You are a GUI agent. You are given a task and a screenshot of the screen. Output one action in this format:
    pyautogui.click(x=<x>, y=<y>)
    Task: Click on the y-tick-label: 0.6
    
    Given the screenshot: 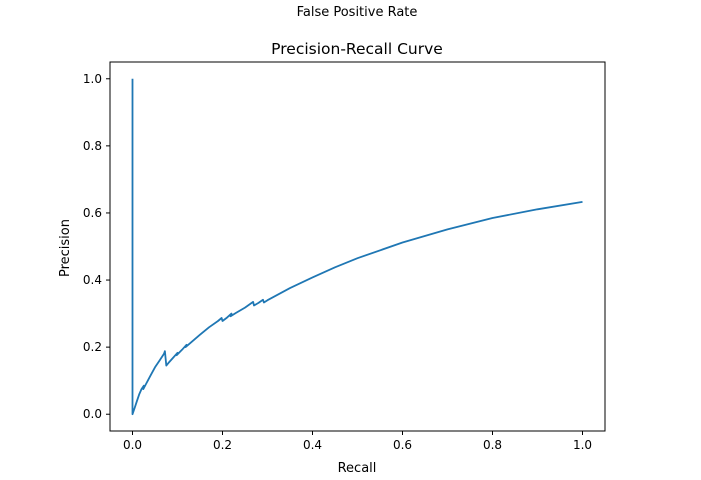 What is the action you would take?
    pyautogui.click(x=92, y=213)
    